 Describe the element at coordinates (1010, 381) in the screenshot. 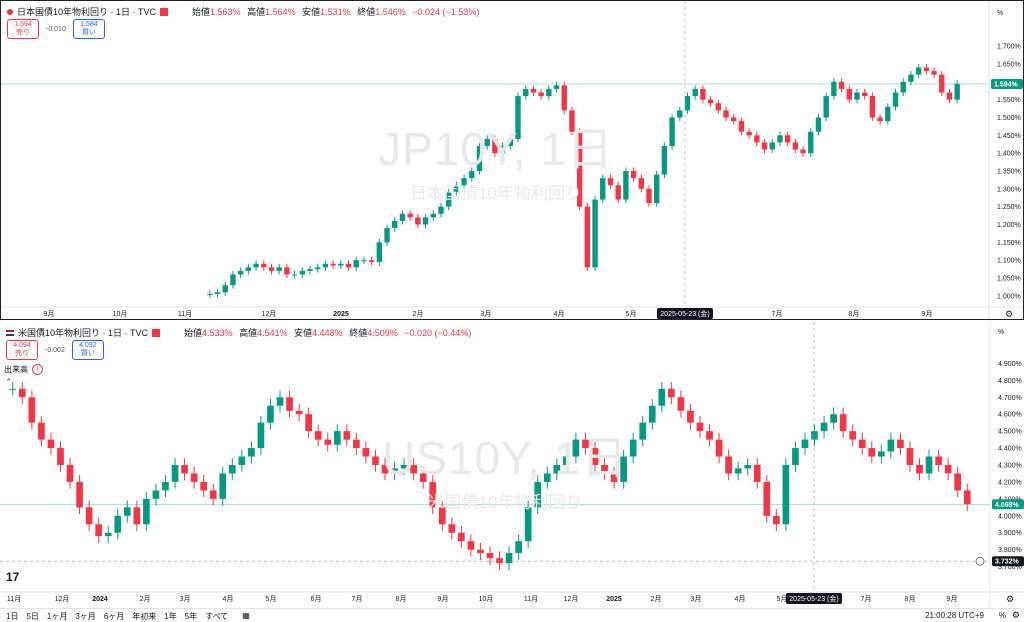

I see `price-tick-label: 4.800%` at that location.